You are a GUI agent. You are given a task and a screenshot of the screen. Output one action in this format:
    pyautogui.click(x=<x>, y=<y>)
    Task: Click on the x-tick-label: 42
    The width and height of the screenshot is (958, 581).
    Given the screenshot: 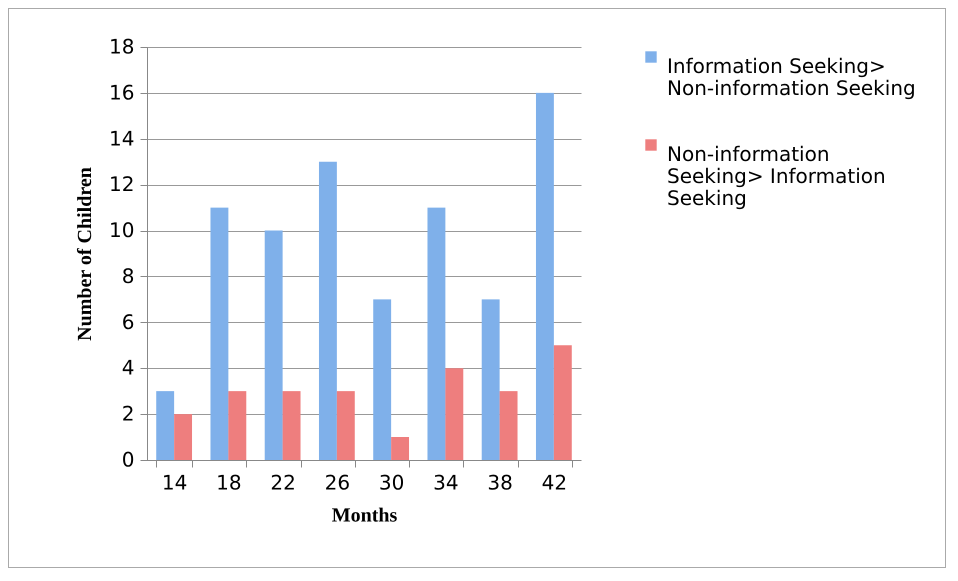 What is the action you would take?
    pyautogui.click(x=555, y=482)
    